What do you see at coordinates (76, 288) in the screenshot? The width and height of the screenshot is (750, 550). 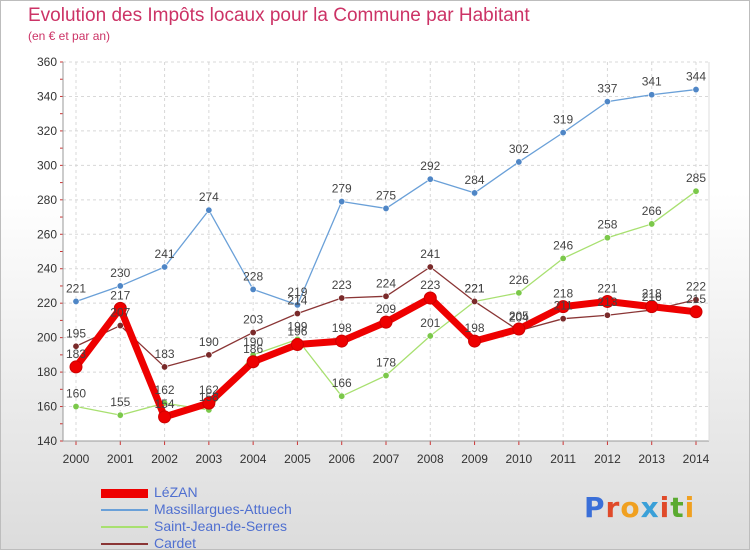 I see `data-label-massillargues-attuech: 221` at bounding box center [76, 288].